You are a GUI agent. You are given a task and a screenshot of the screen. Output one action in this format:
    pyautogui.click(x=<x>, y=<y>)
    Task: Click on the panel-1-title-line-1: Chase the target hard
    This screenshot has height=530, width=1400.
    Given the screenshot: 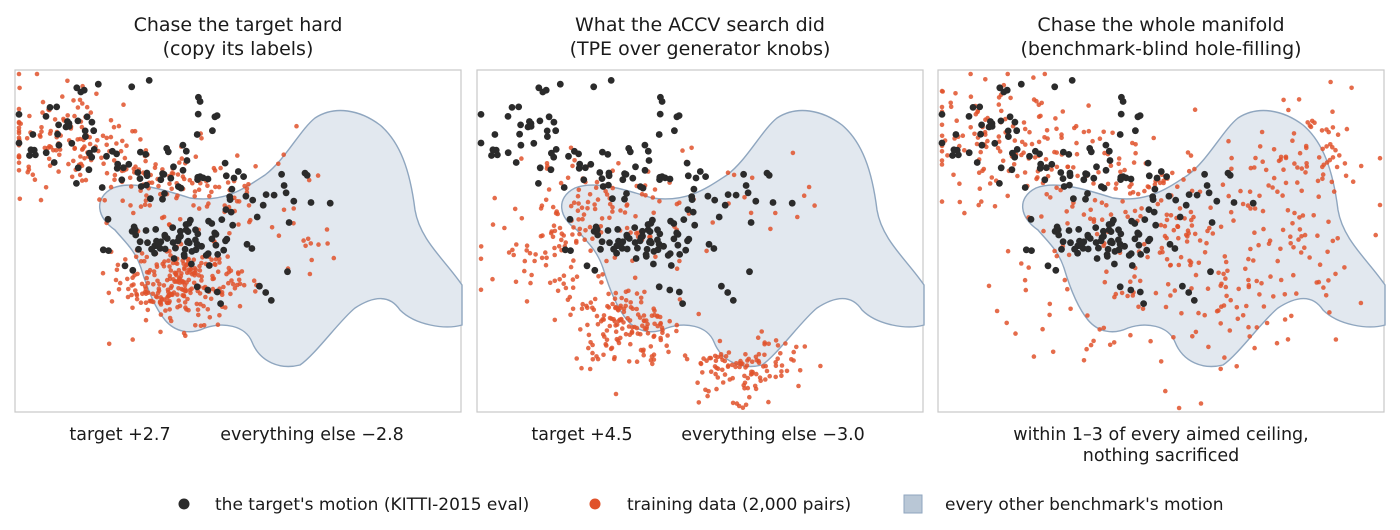 What is the action you would take?
    pyautogui.click(x=238, y=25)
    